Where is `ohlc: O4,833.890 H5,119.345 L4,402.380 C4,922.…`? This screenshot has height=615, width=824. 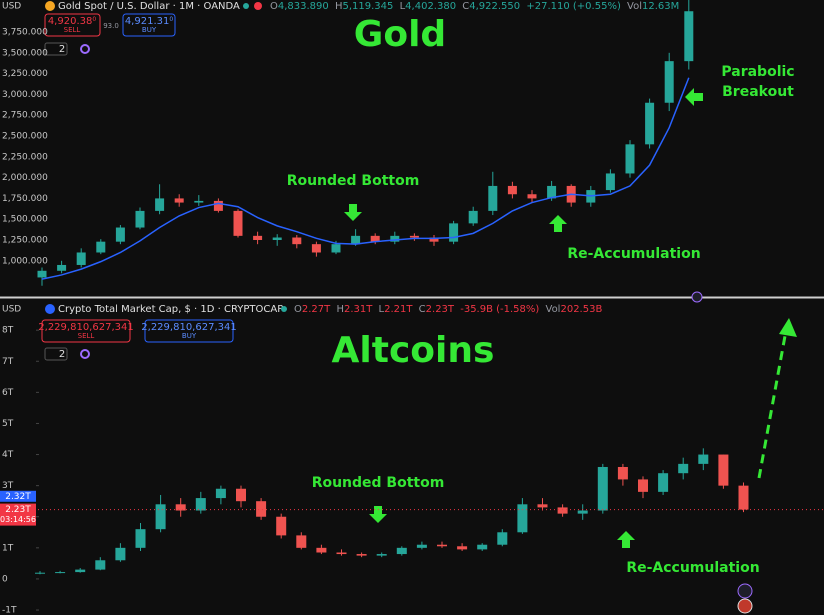 ohlc: O4,833.890 H5,119.345 L4,402.380 C4,922.… is located at coordinates (474, 6).